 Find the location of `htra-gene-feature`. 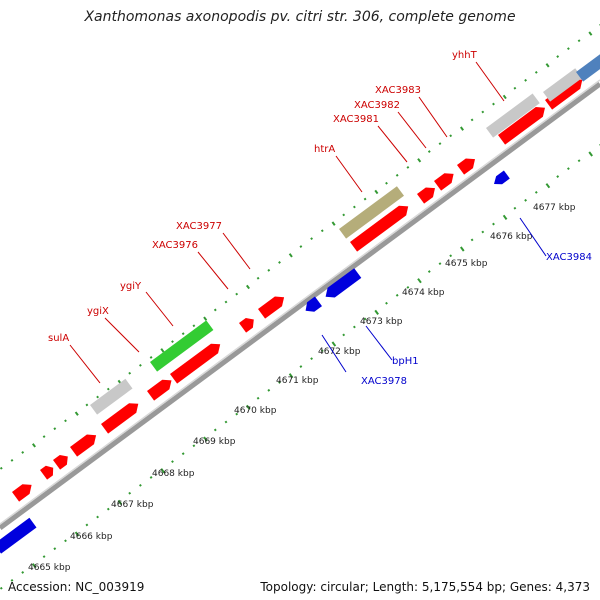

htra-gene-feature is located at coordinates (371, 212).